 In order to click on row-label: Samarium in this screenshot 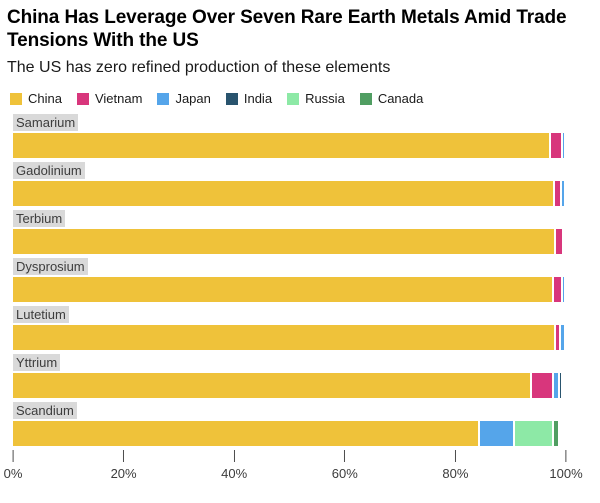, I will do `click(46, 122)`.